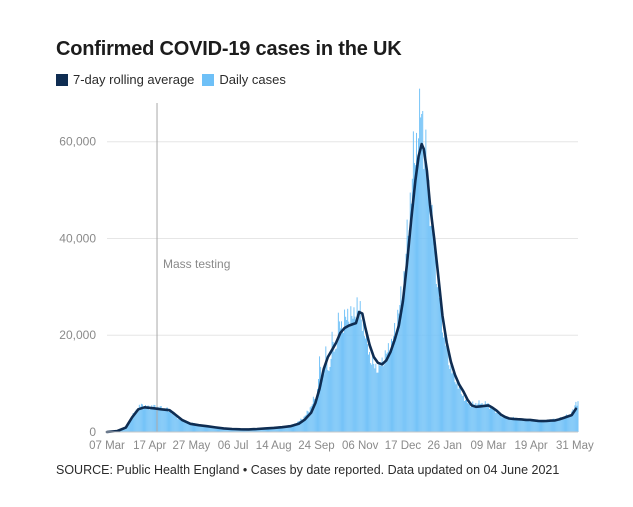  What do you see at coordinates (274, 446) in the screenshot?
I see `x-tick-label: 14 Aug` at bounding box center [274, 446].